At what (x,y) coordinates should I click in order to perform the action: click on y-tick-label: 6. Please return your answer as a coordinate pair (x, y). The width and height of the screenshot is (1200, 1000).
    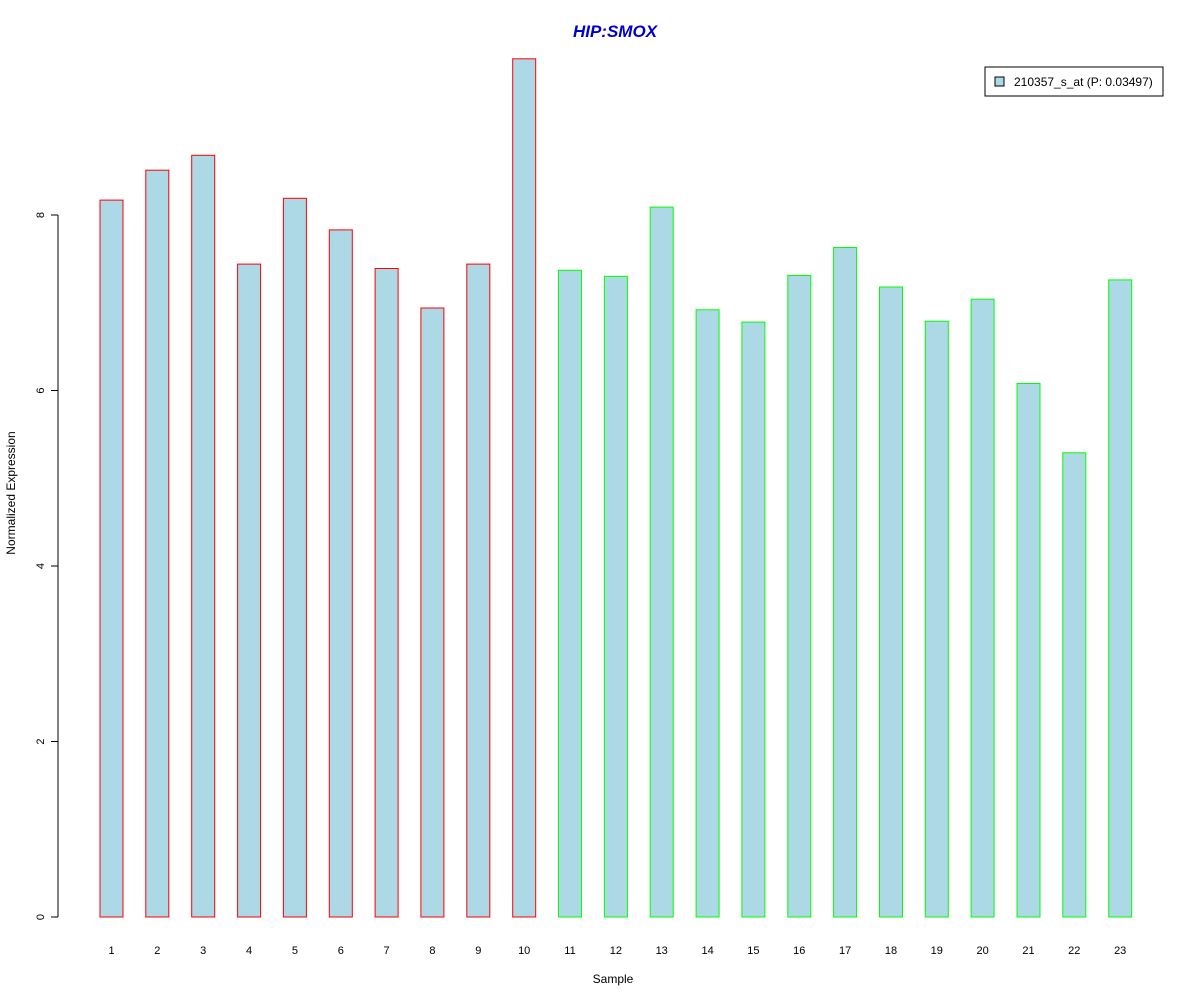
    Looking at the image, I should click on (41, 390).